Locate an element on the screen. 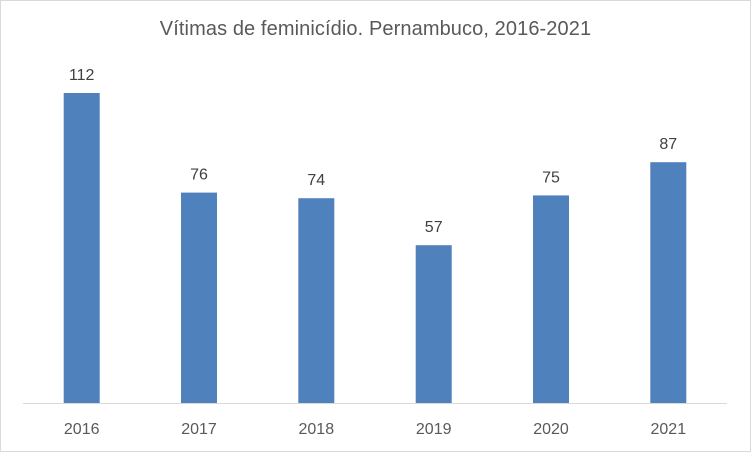 The width and height of the screenshot is (751, 452). bar-2019 is located at coordinates (433, 324).